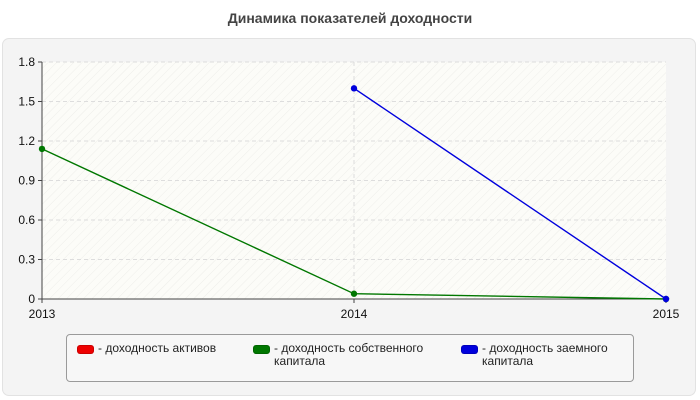 The height and width of the screenshot is (400, 700). Describe the element at coordinates (157, 348) in the screenshot. I see `legend-label-assets: - доходность активов` at that location.